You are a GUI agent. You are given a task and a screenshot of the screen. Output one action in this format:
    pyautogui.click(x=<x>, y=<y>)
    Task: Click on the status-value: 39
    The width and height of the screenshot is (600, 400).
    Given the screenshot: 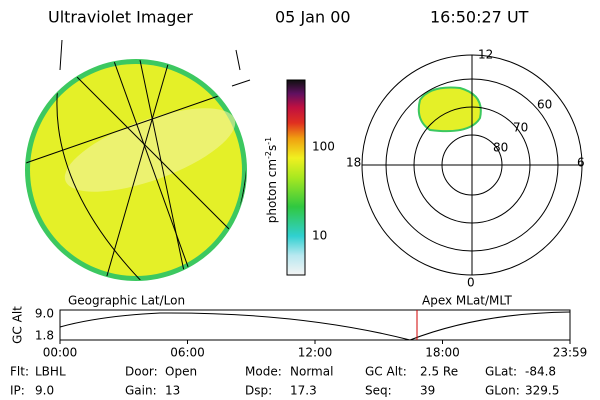 What is the action you would take?
    pyautogui.click(x=427, y=391)
    